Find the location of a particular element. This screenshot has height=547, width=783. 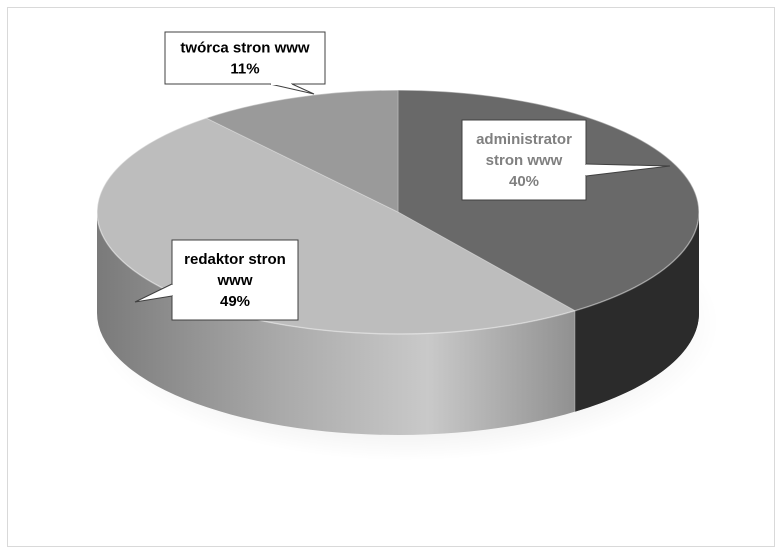

data-label-value: 40% is located at coordinates (524, 181).